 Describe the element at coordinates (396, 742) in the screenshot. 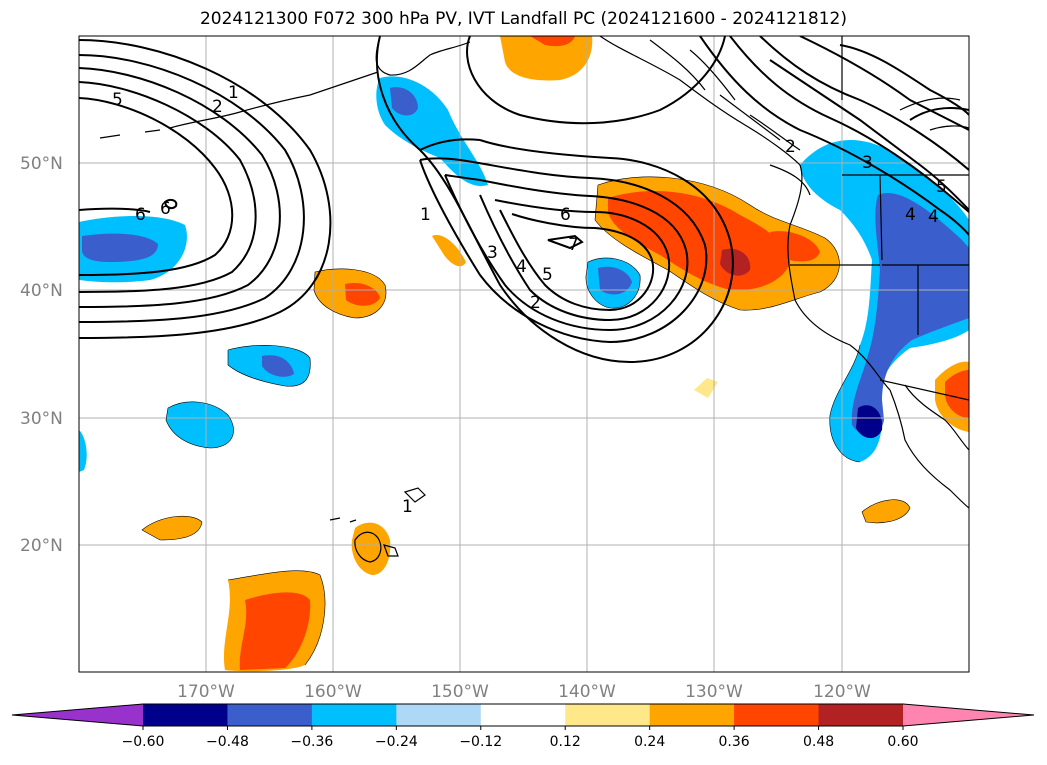

I see `colorbar-tick-label: −0.24` at that location.